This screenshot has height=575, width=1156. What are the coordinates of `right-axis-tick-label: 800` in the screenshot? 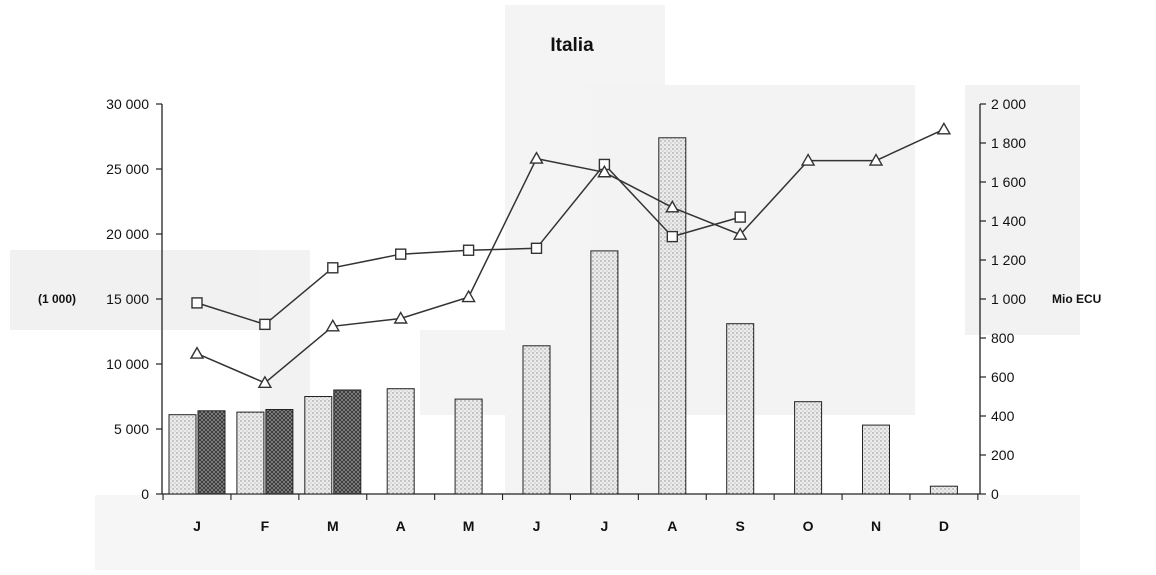 It's located at (1003, 338).